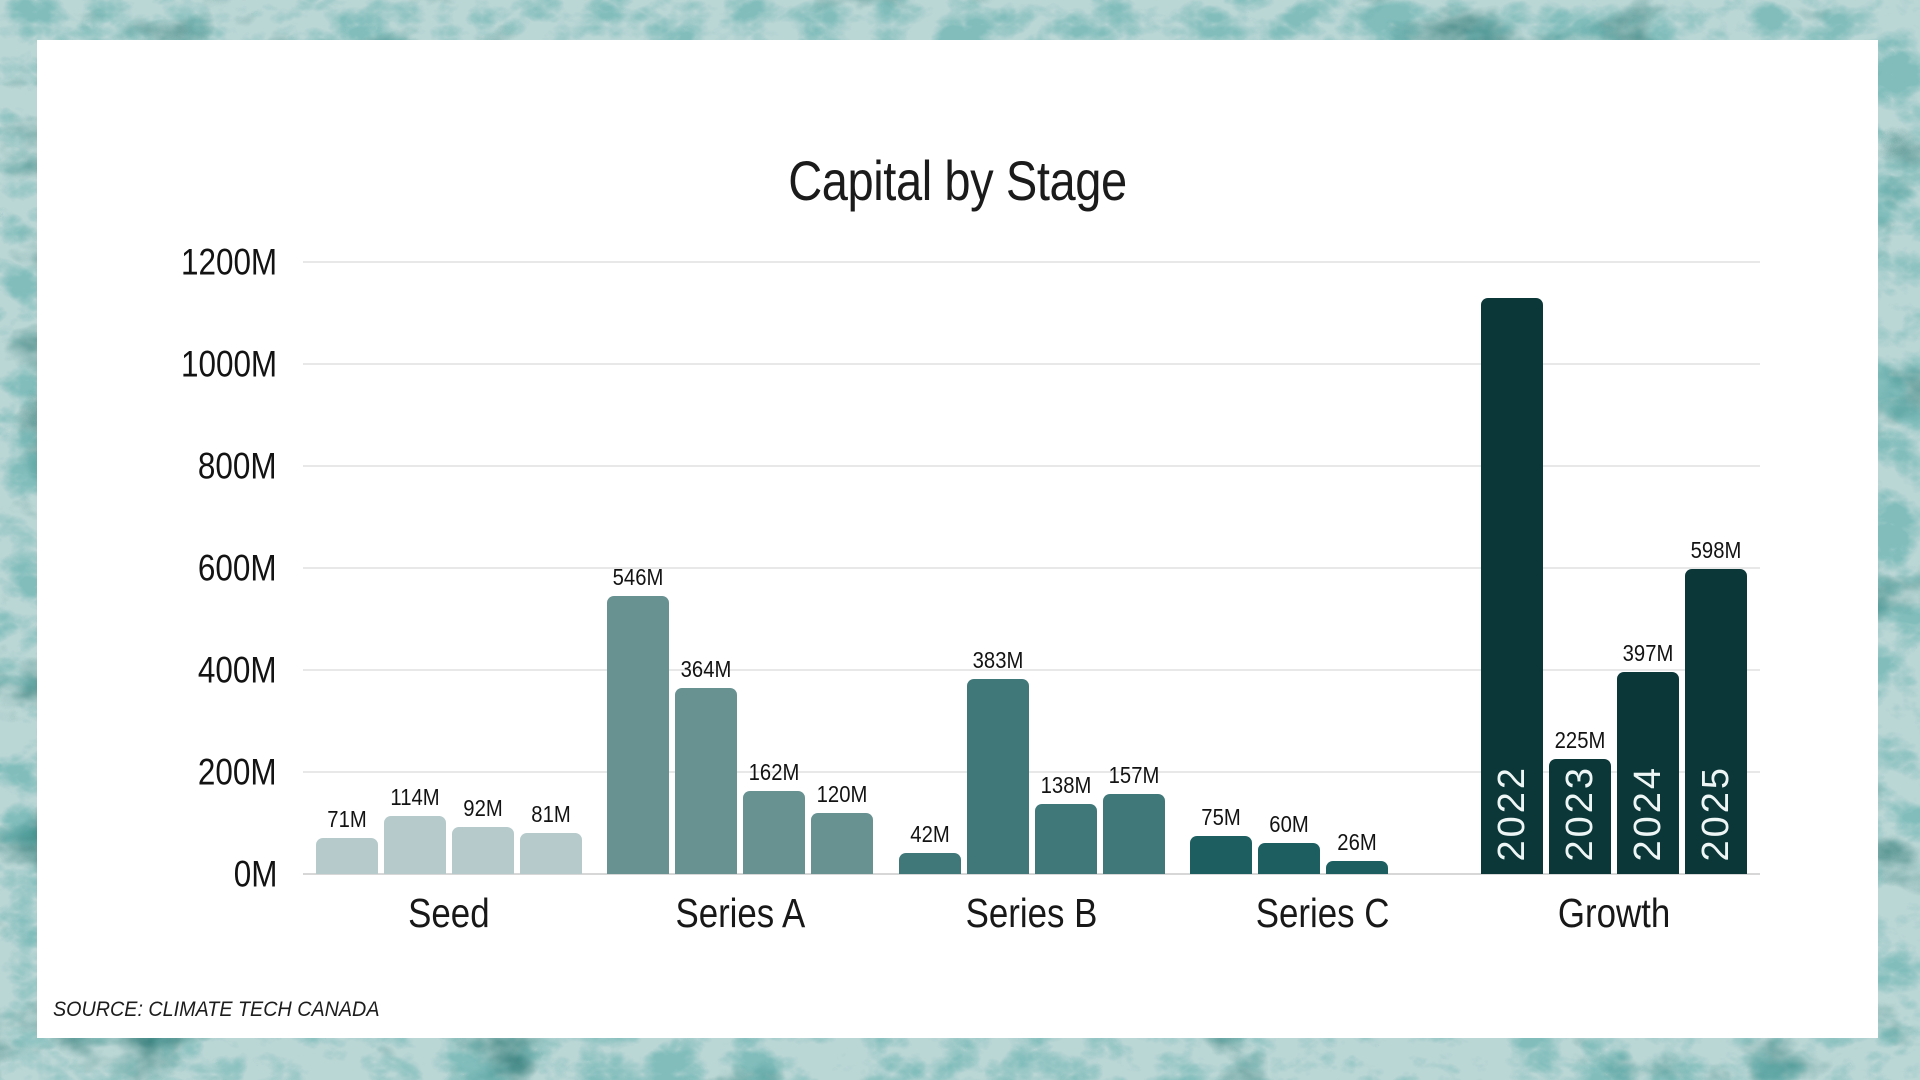 Image resolution: width=1920 pixels, height=1080 pixels. Describe the element at coordinates (415, 796) in the screenshot. I see `bar-value-label: 114M` at that location.